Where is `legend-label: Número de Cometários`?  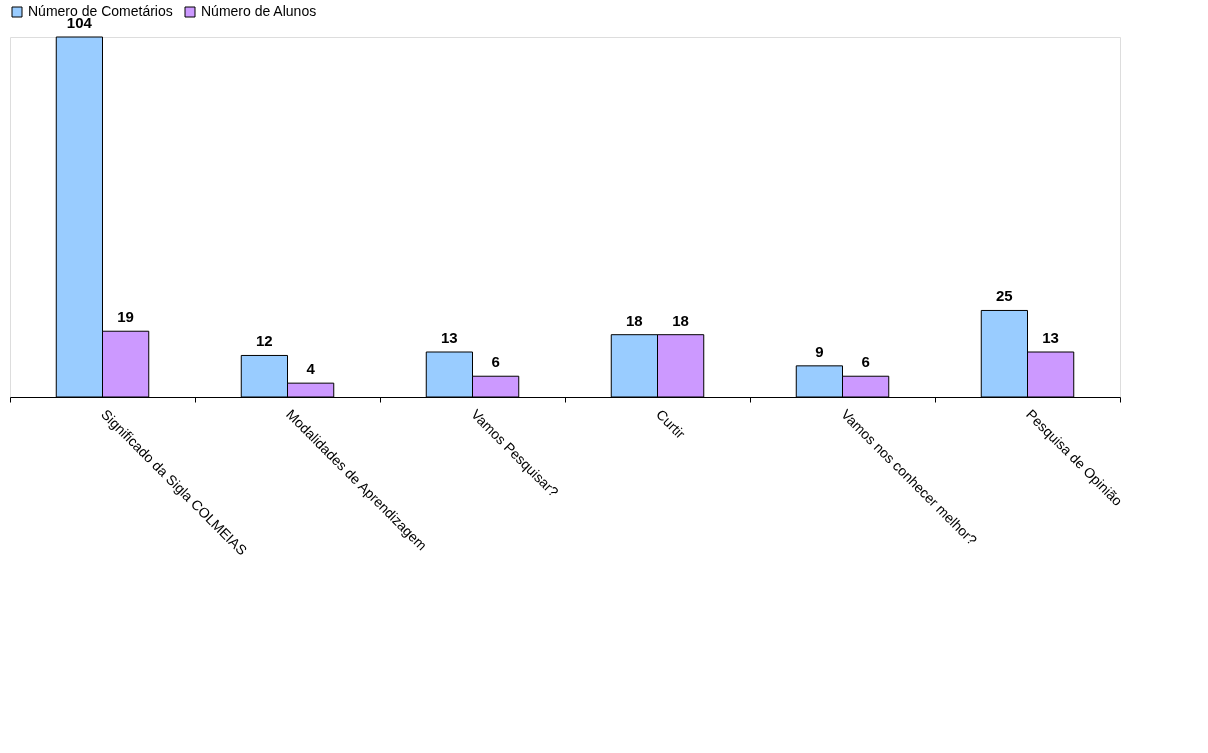 legend-label: Número de Cometários is located at coordinates (100, 11).